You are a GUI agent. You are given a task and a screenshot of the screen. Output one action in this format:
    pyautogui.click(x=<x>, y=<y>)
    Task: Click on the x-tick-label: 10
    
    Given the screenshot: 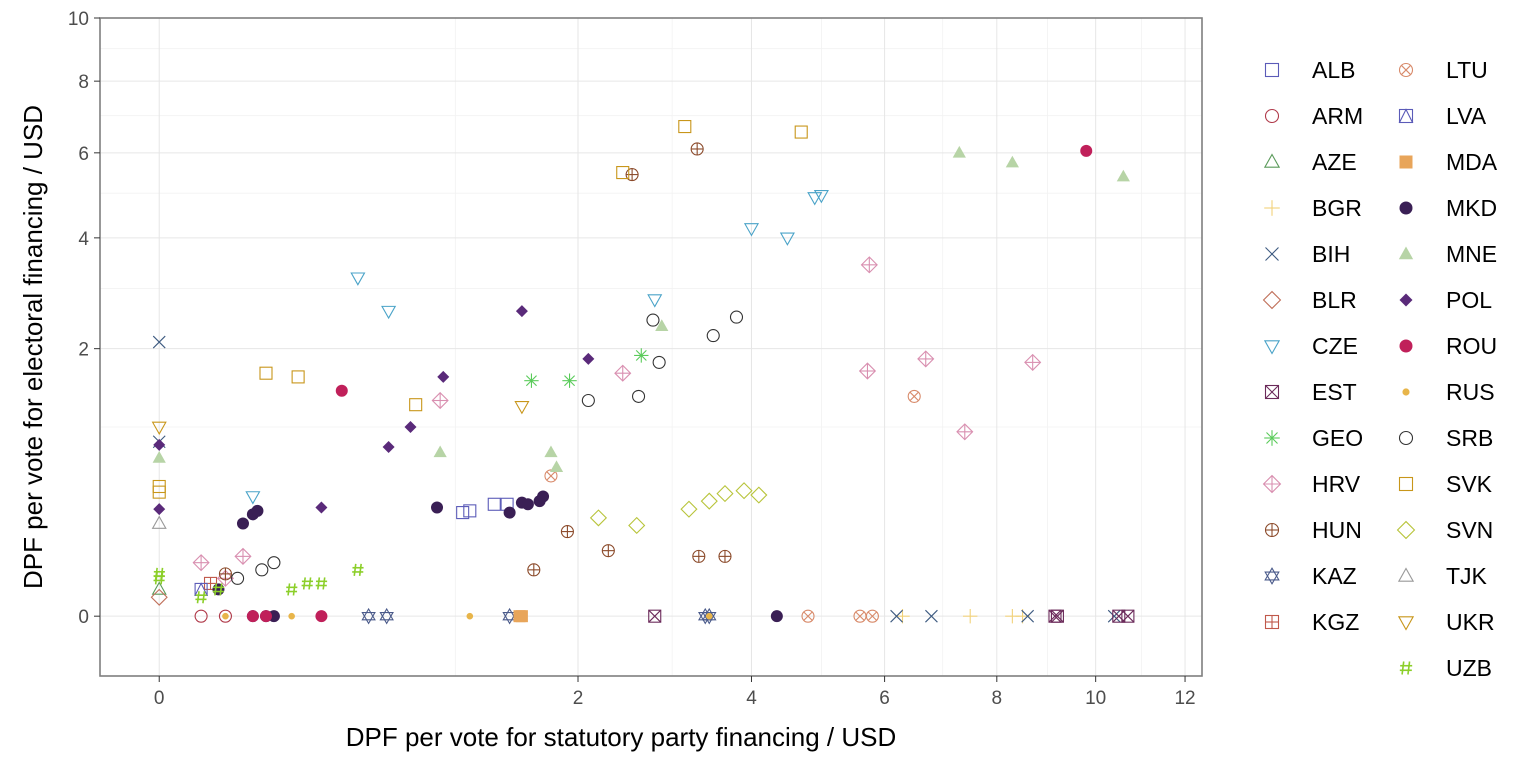 What is the action you would take?
    pyautogui.click(x=1095, y=698)
    